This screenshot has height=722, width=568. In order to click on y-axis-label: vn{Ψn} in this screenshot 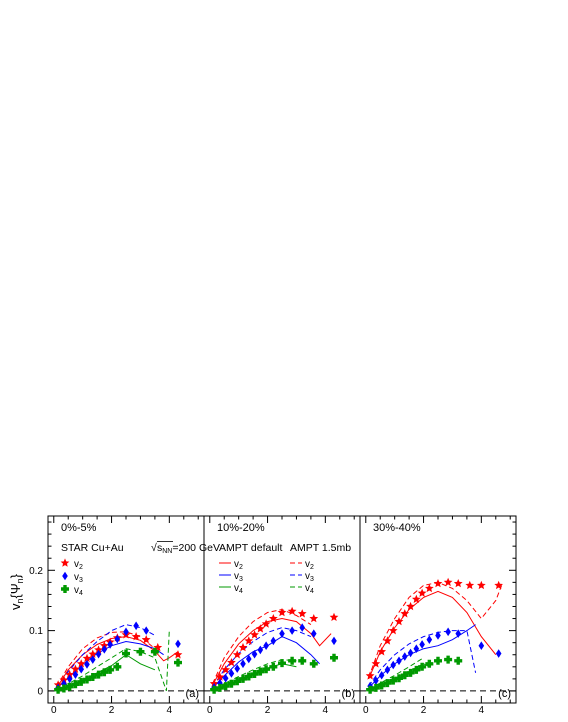, I will do `click(16, 591)`.